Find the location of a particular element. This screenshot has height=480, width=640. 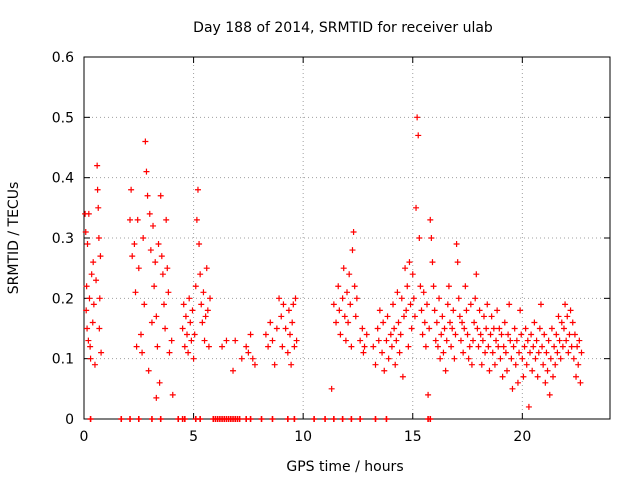

y-tick-label: 0 is located at coordinates (69, 420).